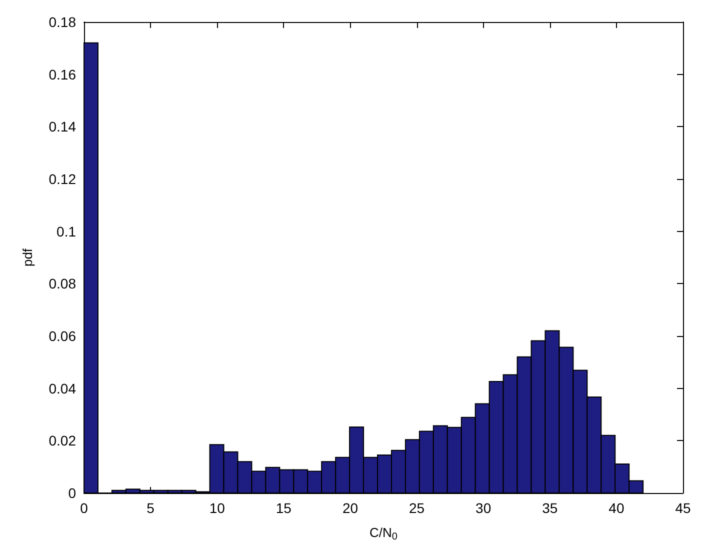  Describe the element at coordinates (62, 126) in the screenshot. I see `y-tick-label: 0.14` at that location.